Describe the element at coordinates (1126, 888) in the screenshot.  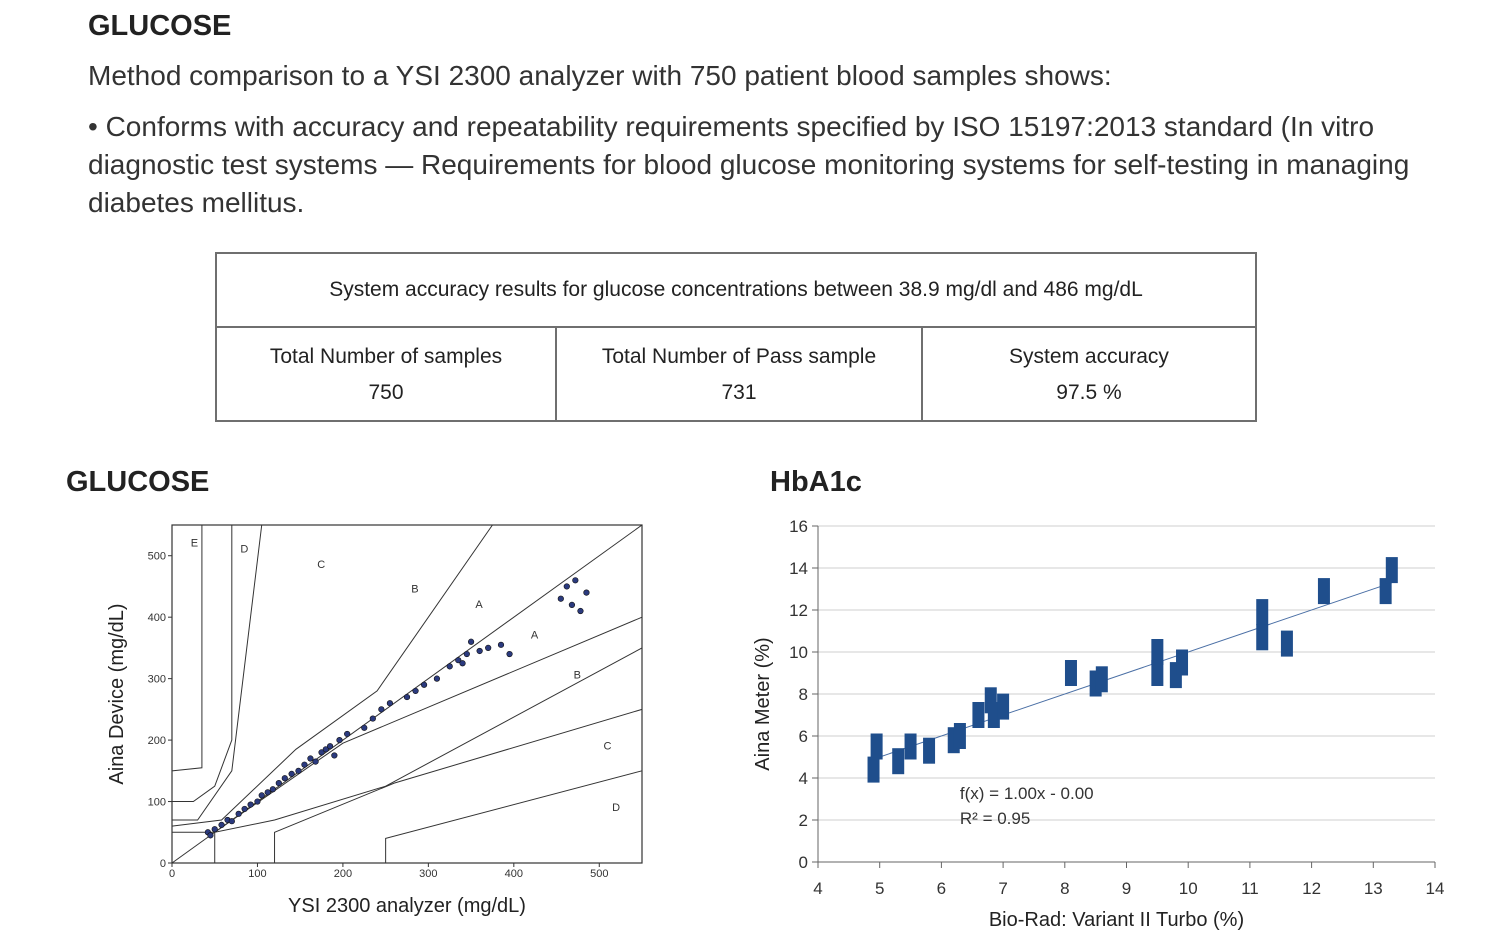
I see `x-tick-label: 9` at that location.